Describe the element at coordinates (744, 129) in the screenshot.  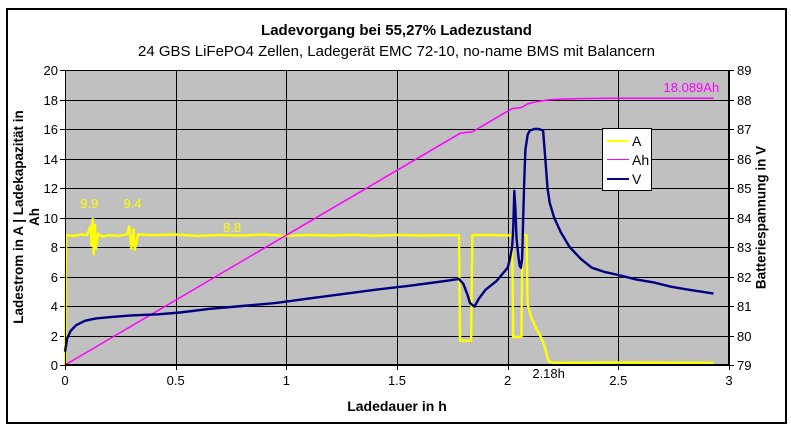
I see `y-right-tick-label: 87` at that location.